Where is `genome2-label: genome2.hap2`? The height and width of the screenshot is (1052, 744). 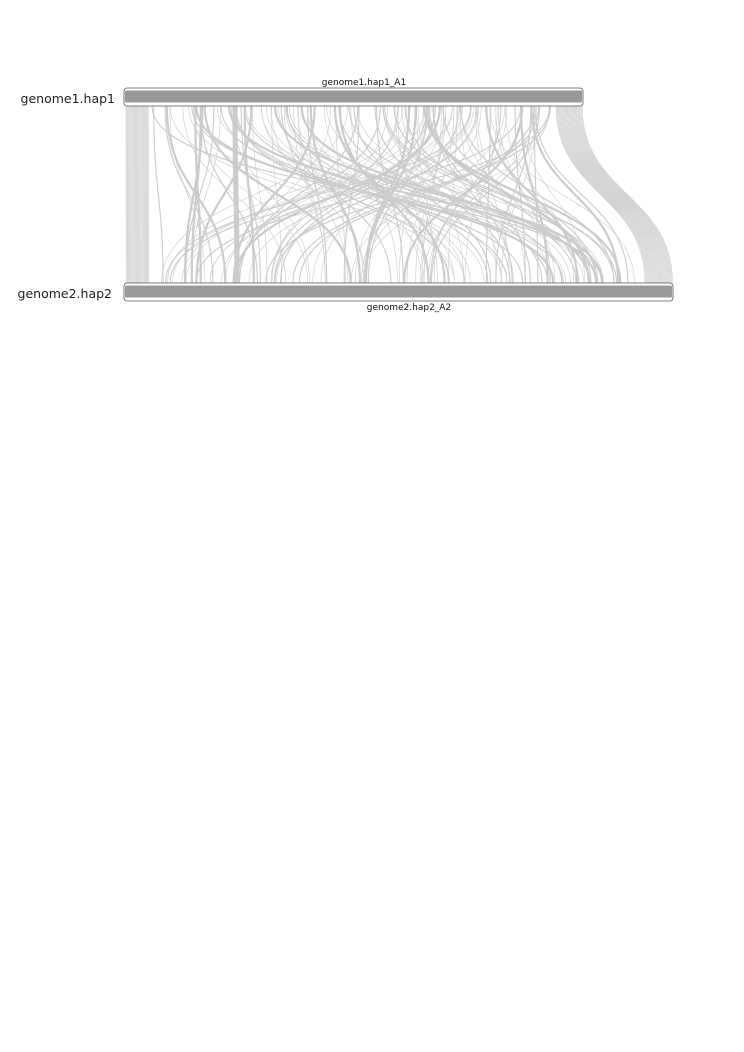
genome2-label: genome2.hap2 is located at coordinates (65, 293).